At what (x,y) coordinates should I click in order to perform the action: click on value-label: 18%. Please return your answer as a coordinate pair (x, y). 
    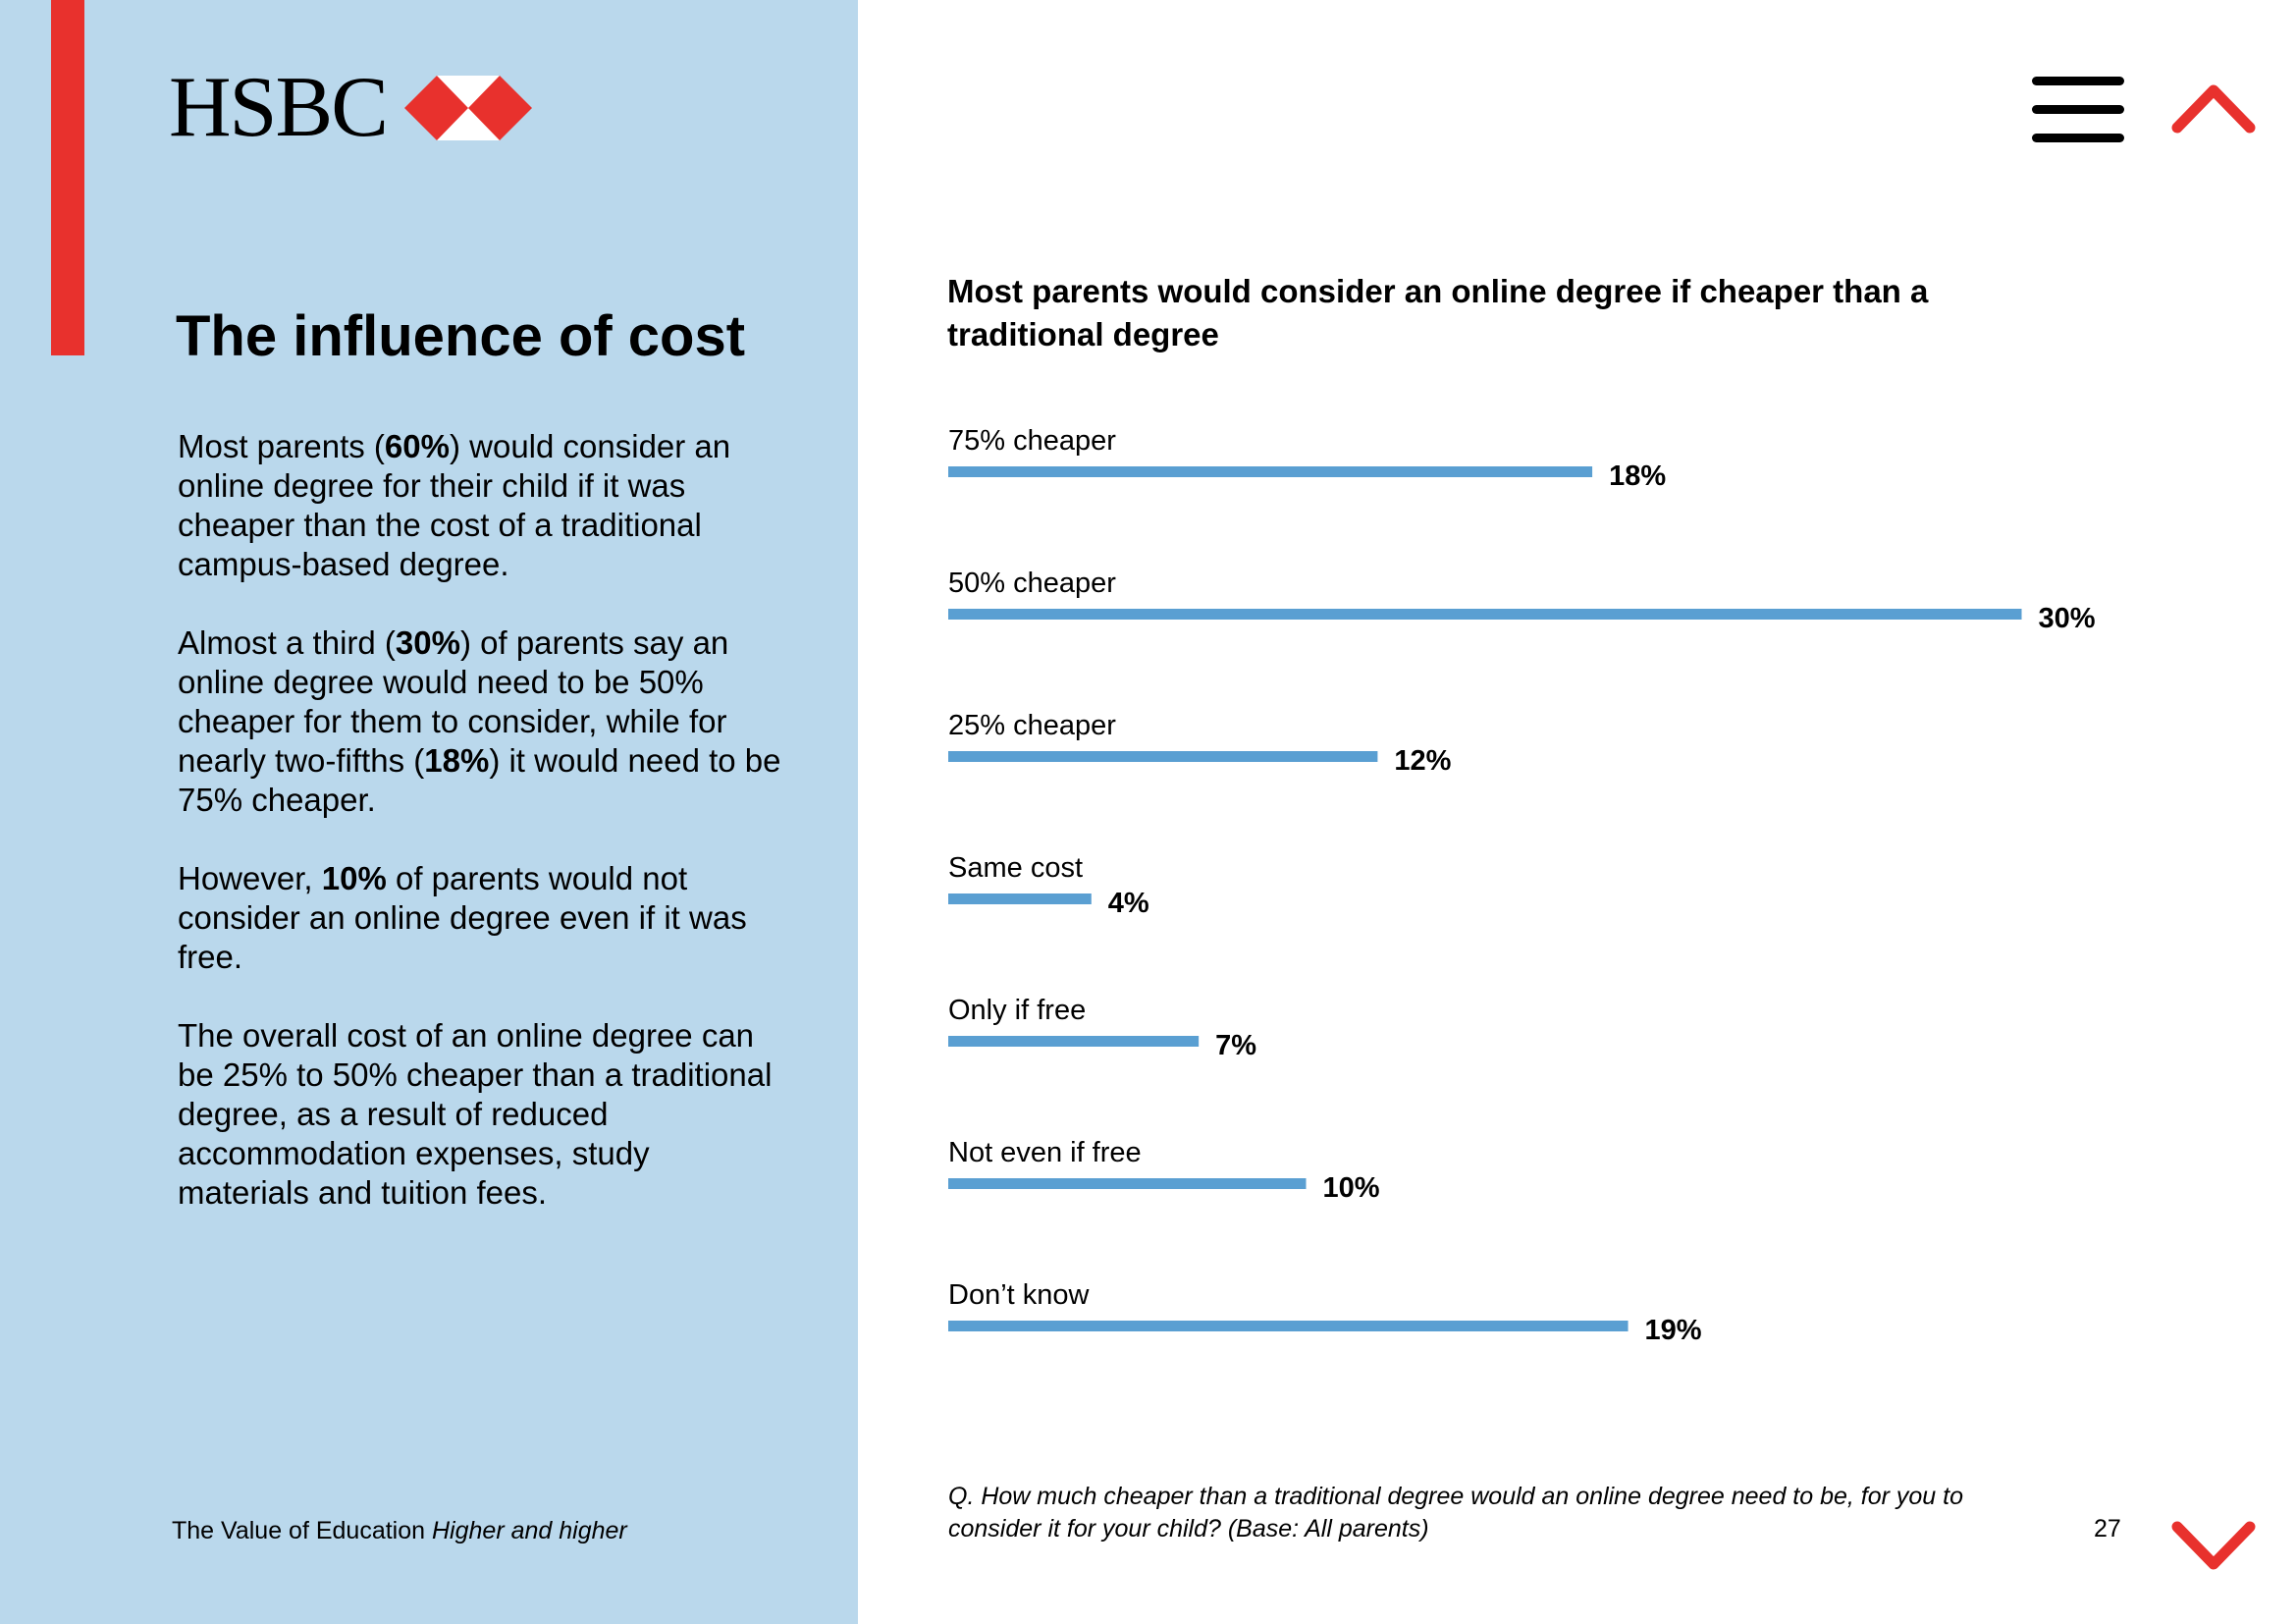
    Looking at the image, I should click on (1637, 476).